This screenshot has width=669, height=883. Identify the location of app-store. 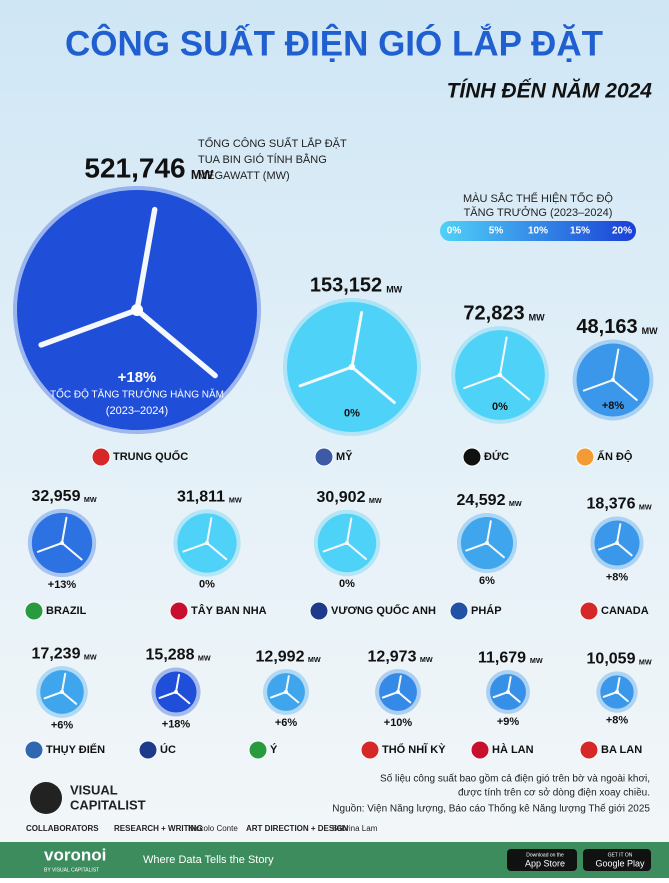
(542, 860).